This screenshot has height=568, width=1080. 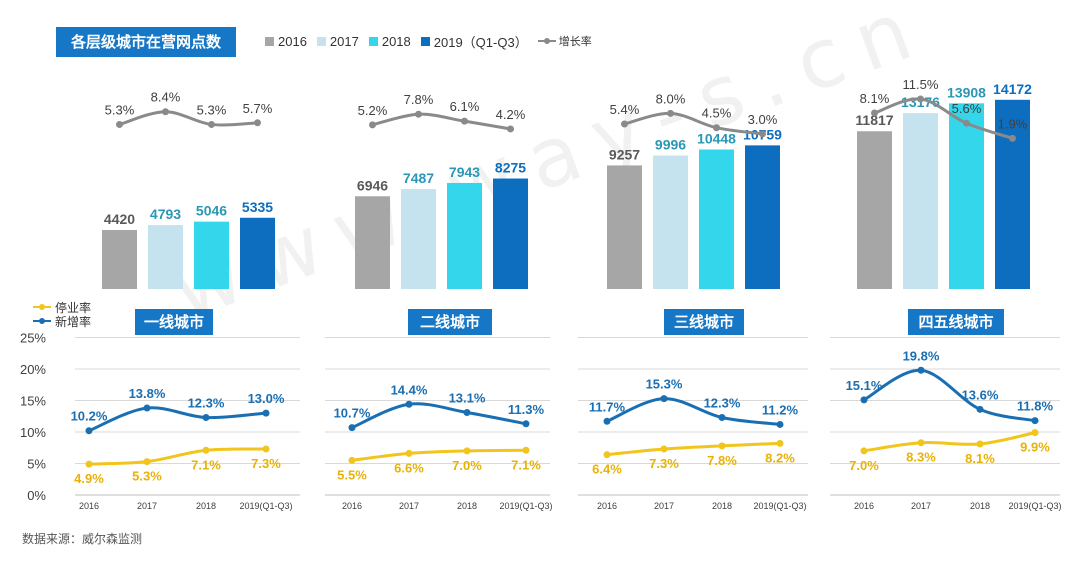 What do you see at coordinates (664, 506) in the screenshot?
I see `x-tick-label: 2017` at bounding box center [664, 506].